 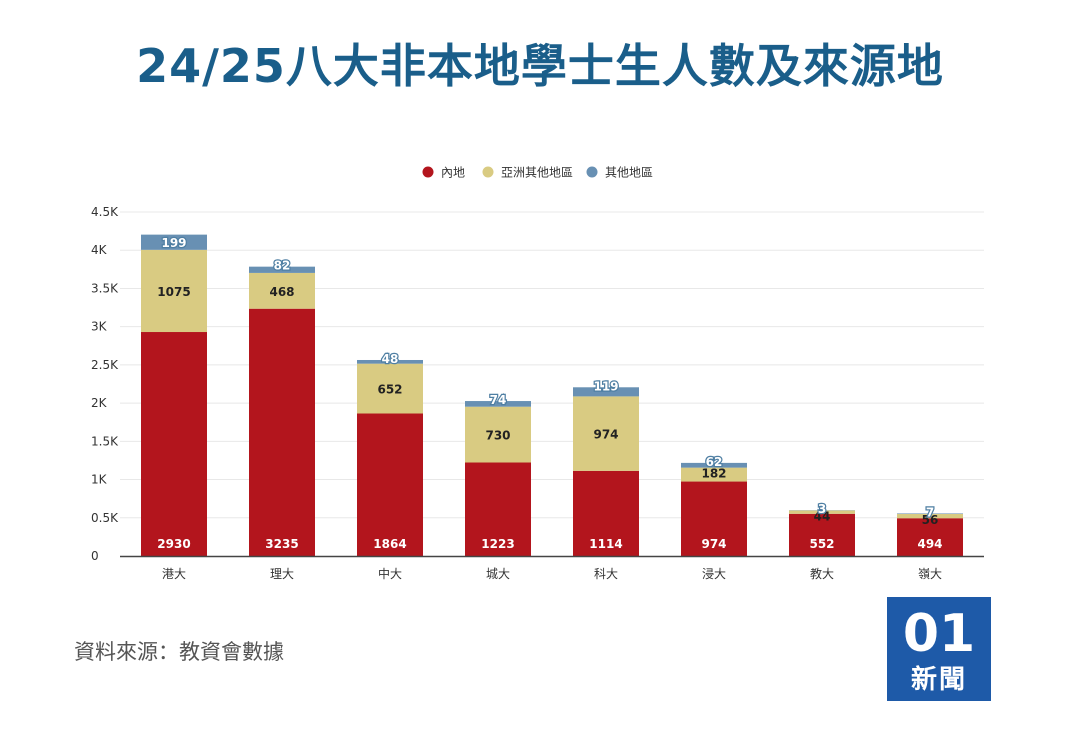 I want to click on bar-group: 1223 730 74, so click(x=498, y=474).